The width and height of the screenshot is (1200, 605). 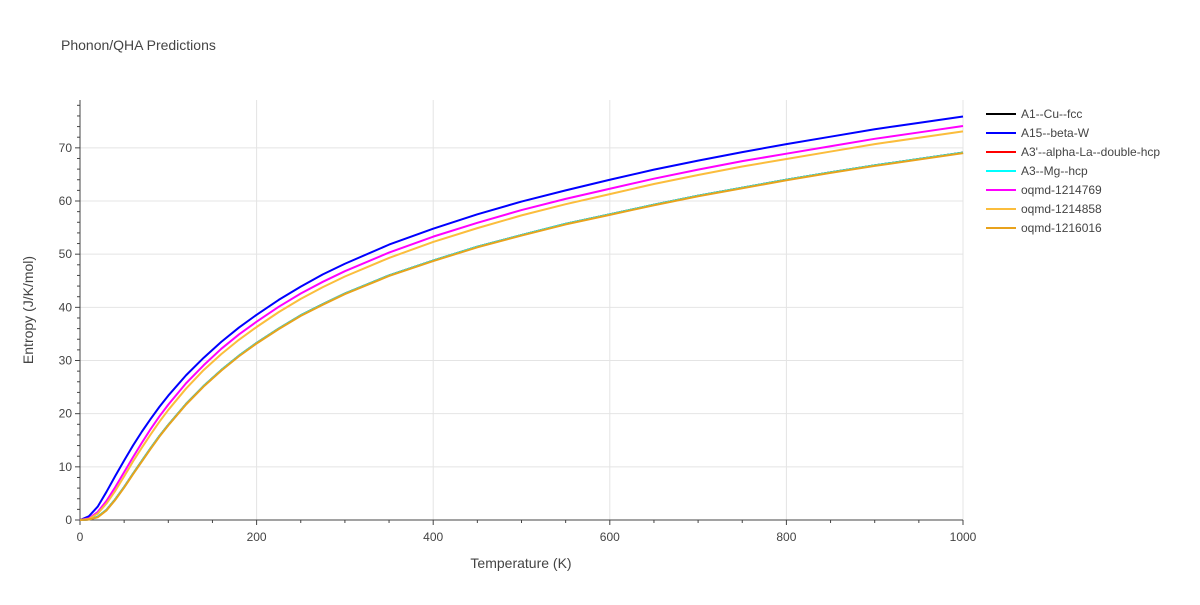 I want to click on legend-item-3: A3--Mg--hcp, so click(x=1037, y=171).